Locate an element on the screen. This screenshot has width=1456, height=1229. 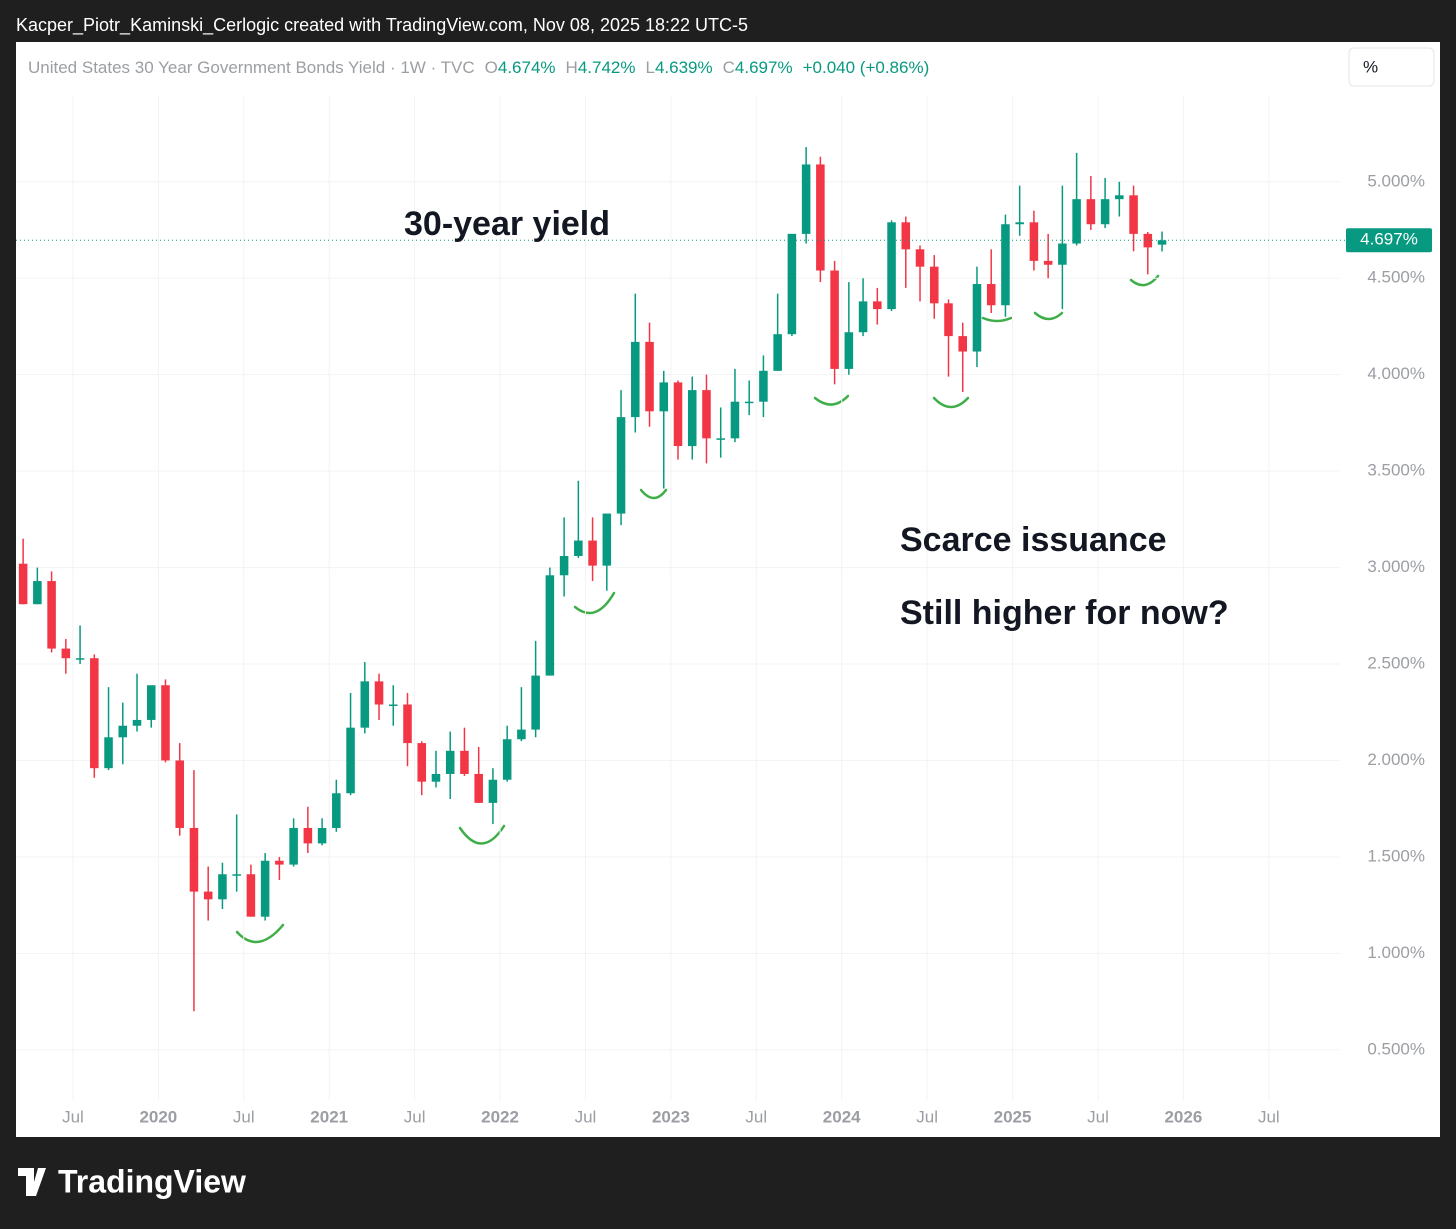
quote-key: L is located at coordinates (650, 67).